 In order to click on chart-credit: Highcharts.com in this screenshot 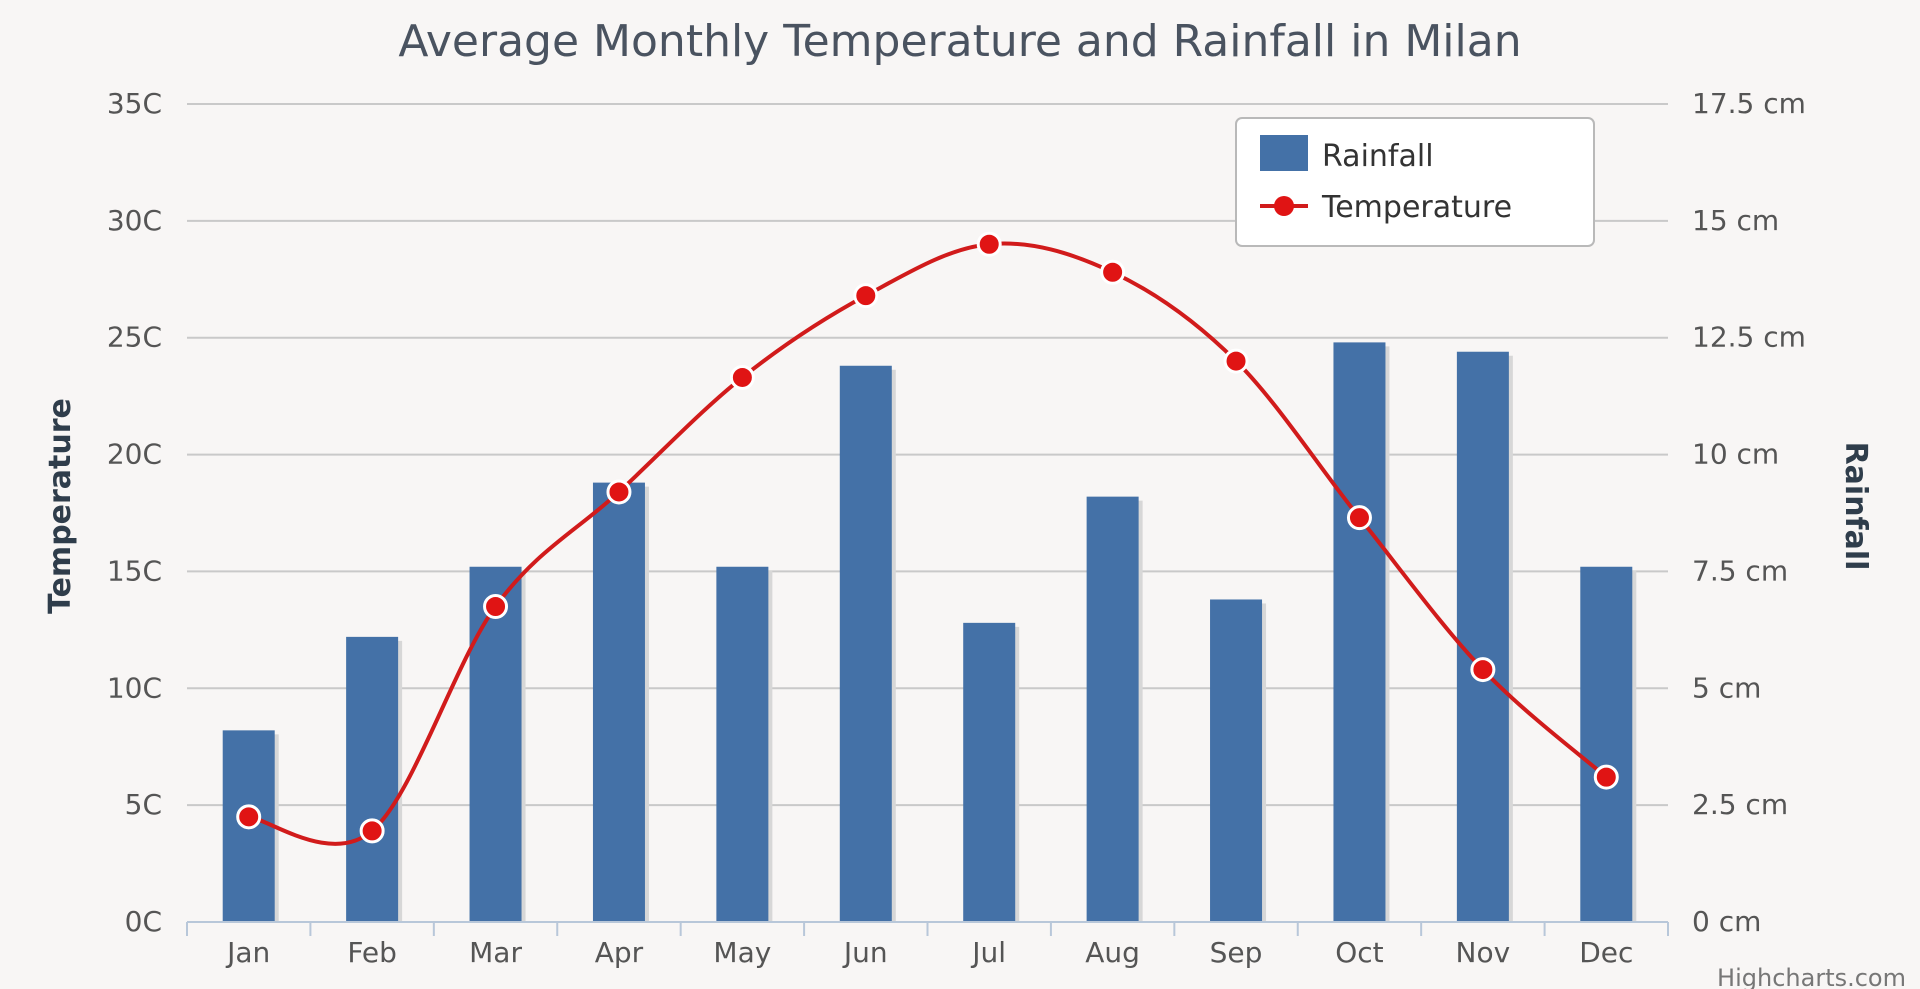, I will do `click(1811, 976)`.